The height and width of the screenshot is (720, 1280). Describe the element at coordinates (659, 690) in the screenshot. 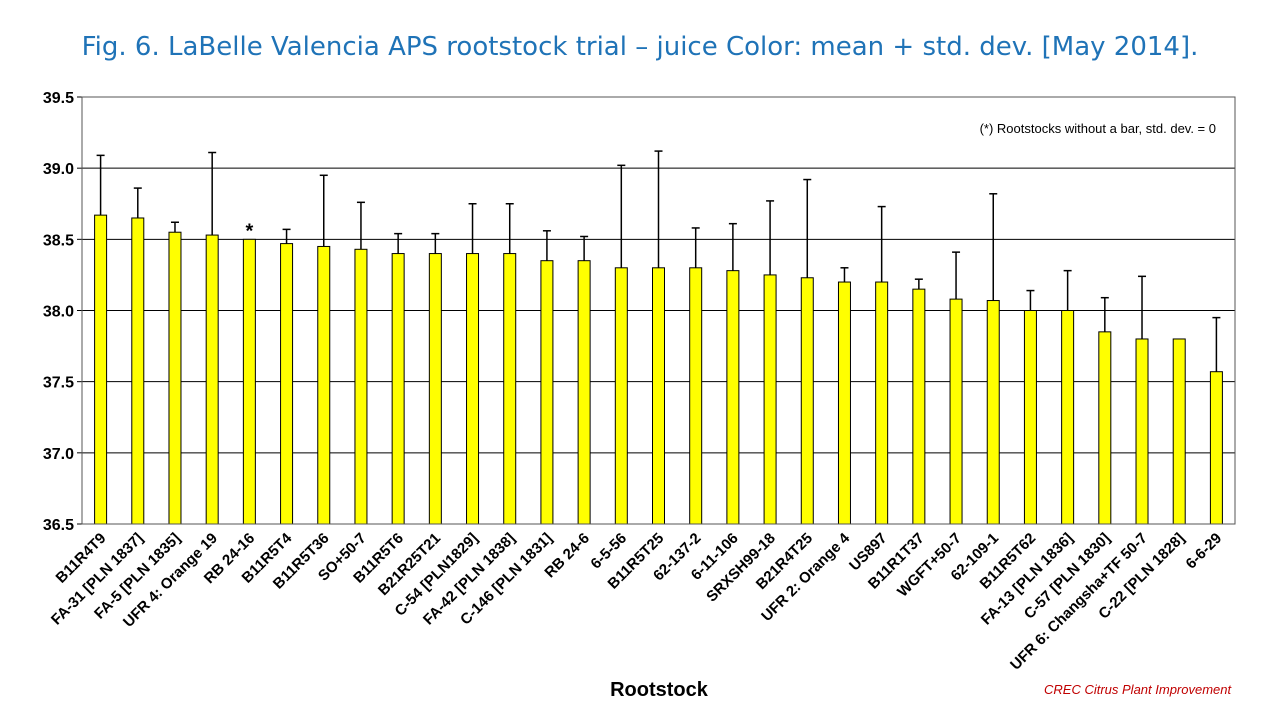

I see `x-axis-label: Rootstock` at that location.